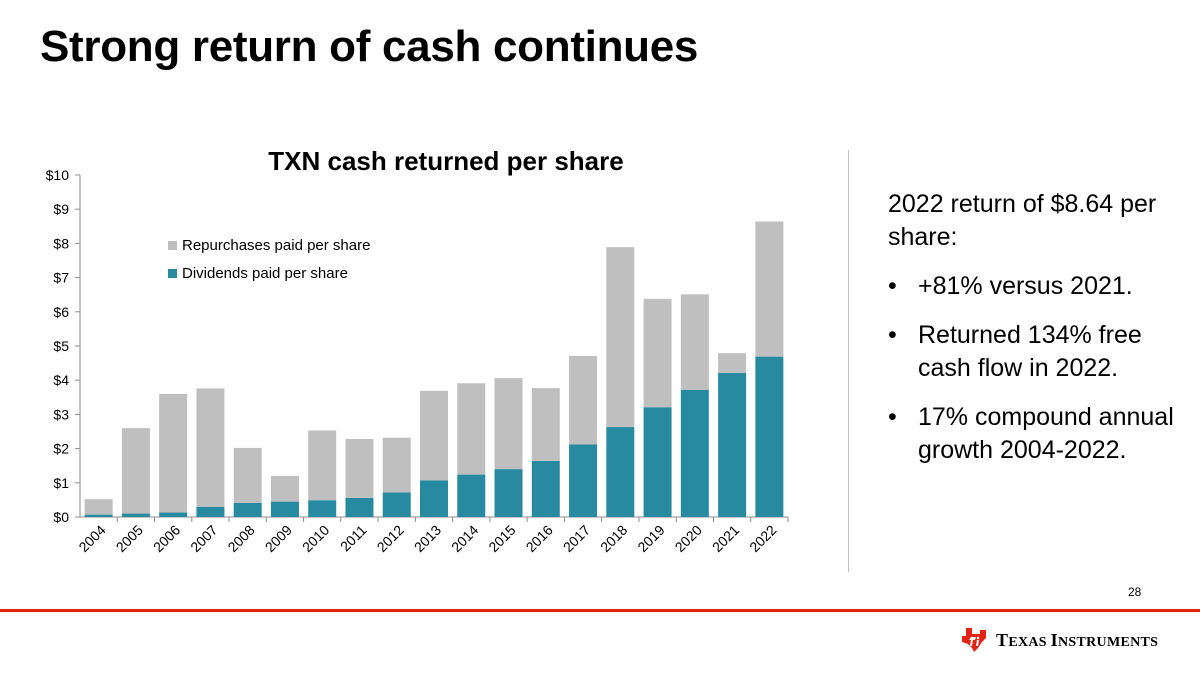 This screenshot has height=675, width=1200. Describe the element at coordinates (583, 400) in the screenshot. I see `bar-repurchases-2017` at that location.